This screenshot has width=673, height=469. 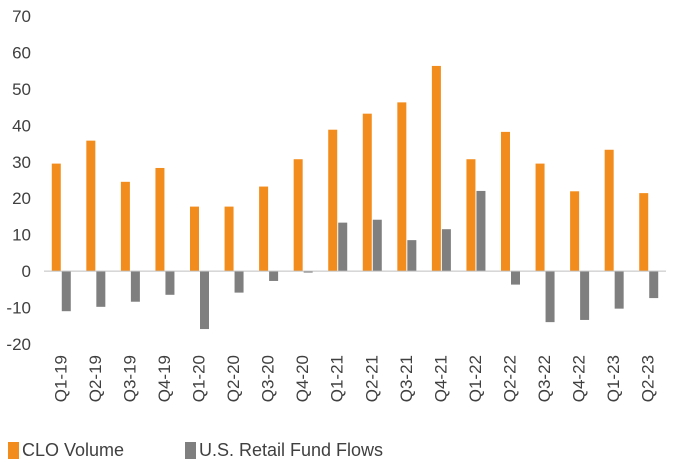 I want to click on x-tick-label: Q2-19, so click(x=95, y=378).